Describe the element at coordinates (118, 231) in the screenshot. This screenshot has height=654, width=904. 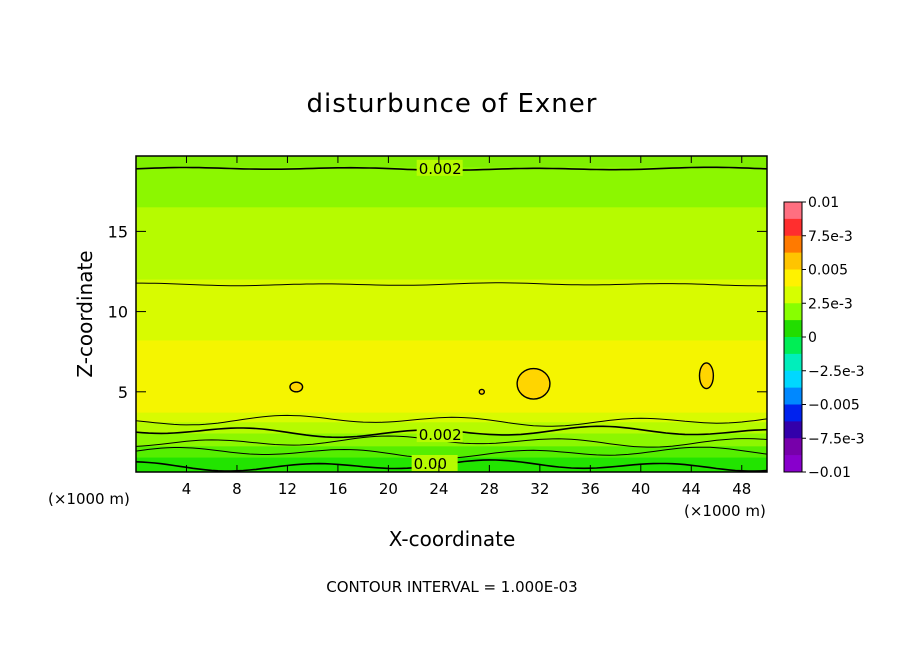
I see `y-tick-label-2: 15` at that location.